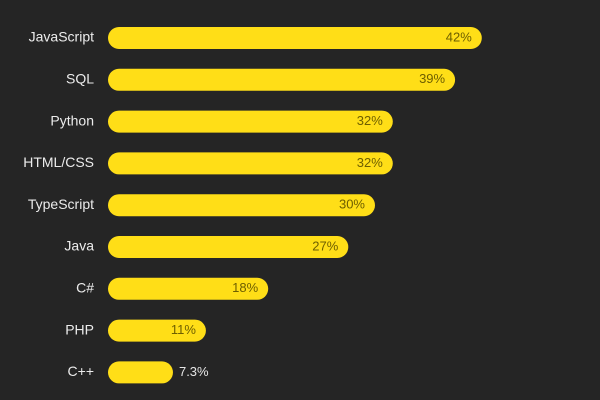 The height and width of the screenshot is (400, 600). What do you see at coordinates (194, 371) in the screenshot?
I see `value-label: 7.3%` at bounding box center [194, 371].